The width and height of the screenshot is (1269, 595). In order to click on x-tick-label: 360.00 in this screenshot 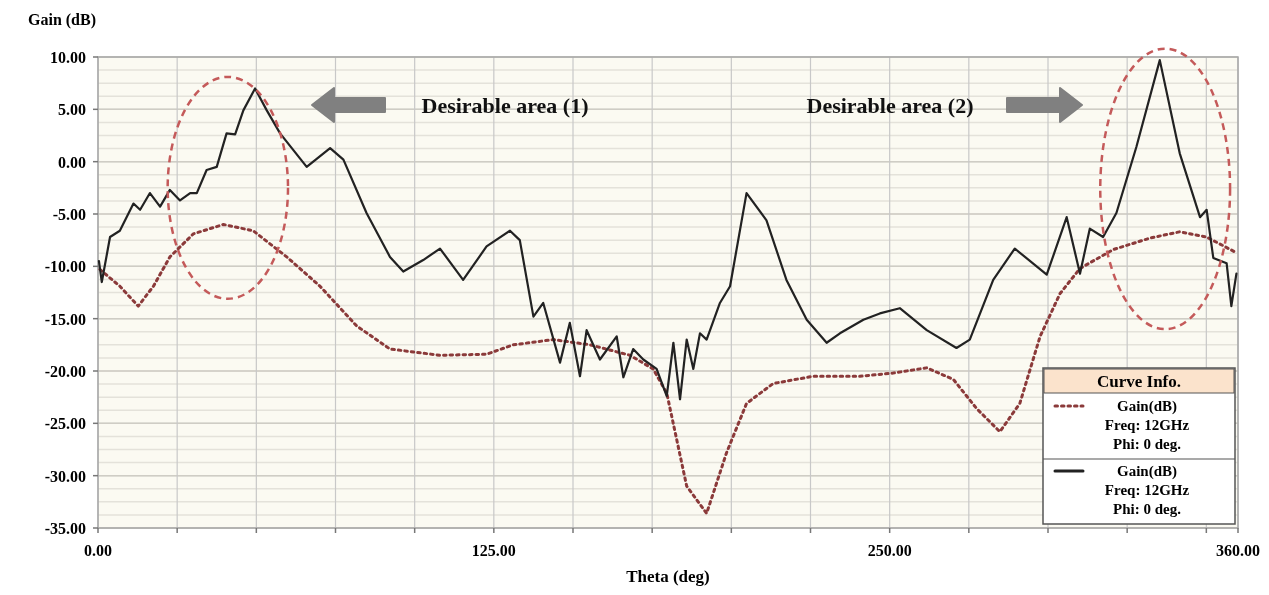, I will do `click(1238, 550)`.